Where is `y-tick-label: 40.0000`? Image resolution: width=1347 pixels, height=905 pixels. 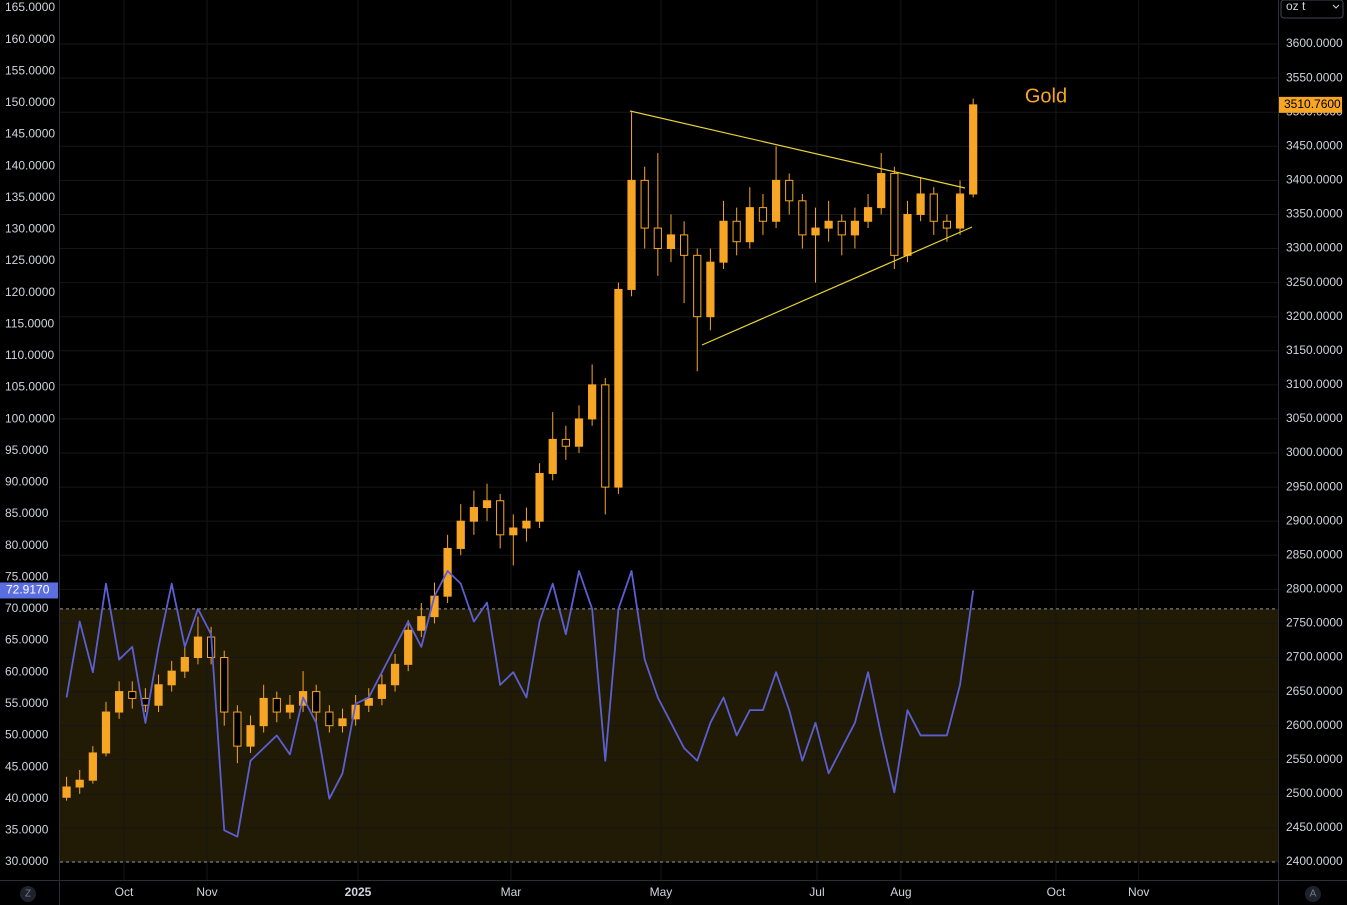
y-tick-label: 40.0000 is located at coordinates (27, 798).